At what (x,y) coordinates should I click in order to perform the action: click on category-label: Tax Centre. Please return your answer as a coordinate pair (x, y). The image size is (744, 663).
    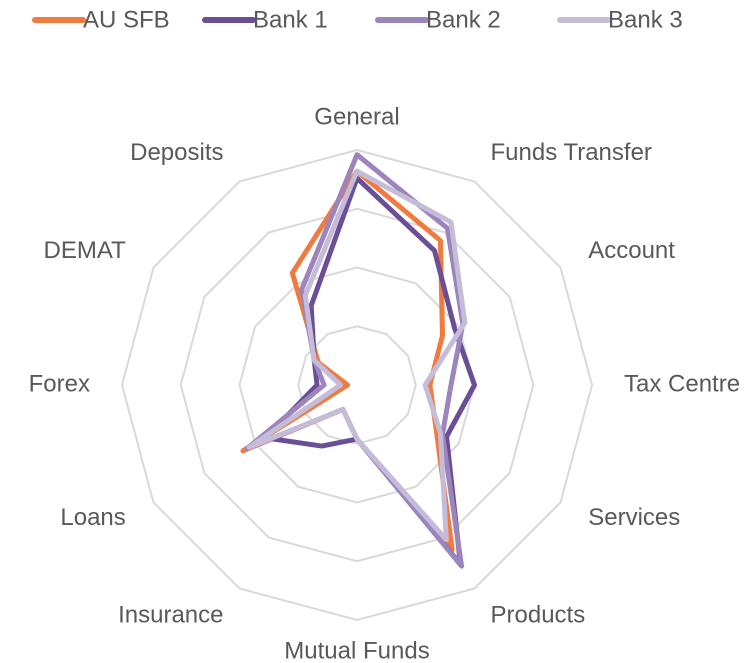
    Looking at the image, I should click on (682, 383).